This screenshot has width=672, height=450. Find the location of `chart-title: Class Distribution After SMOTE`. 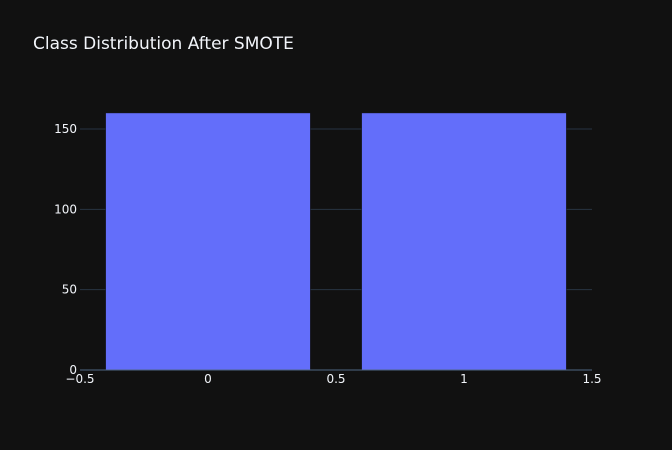

chart-title: Class Distribution After SMOTE is located at coordinates (163, 44).